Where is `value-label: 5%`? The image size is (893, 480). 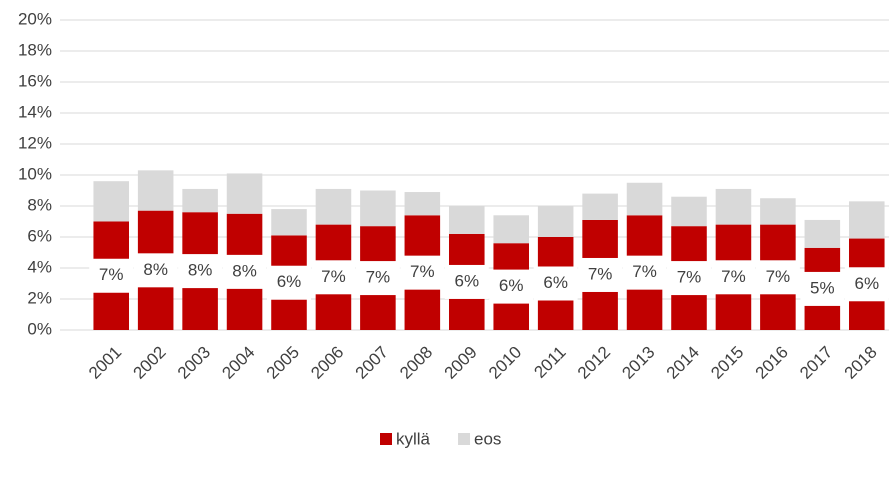 value-label: 5% is located at coordinates (822, 287).